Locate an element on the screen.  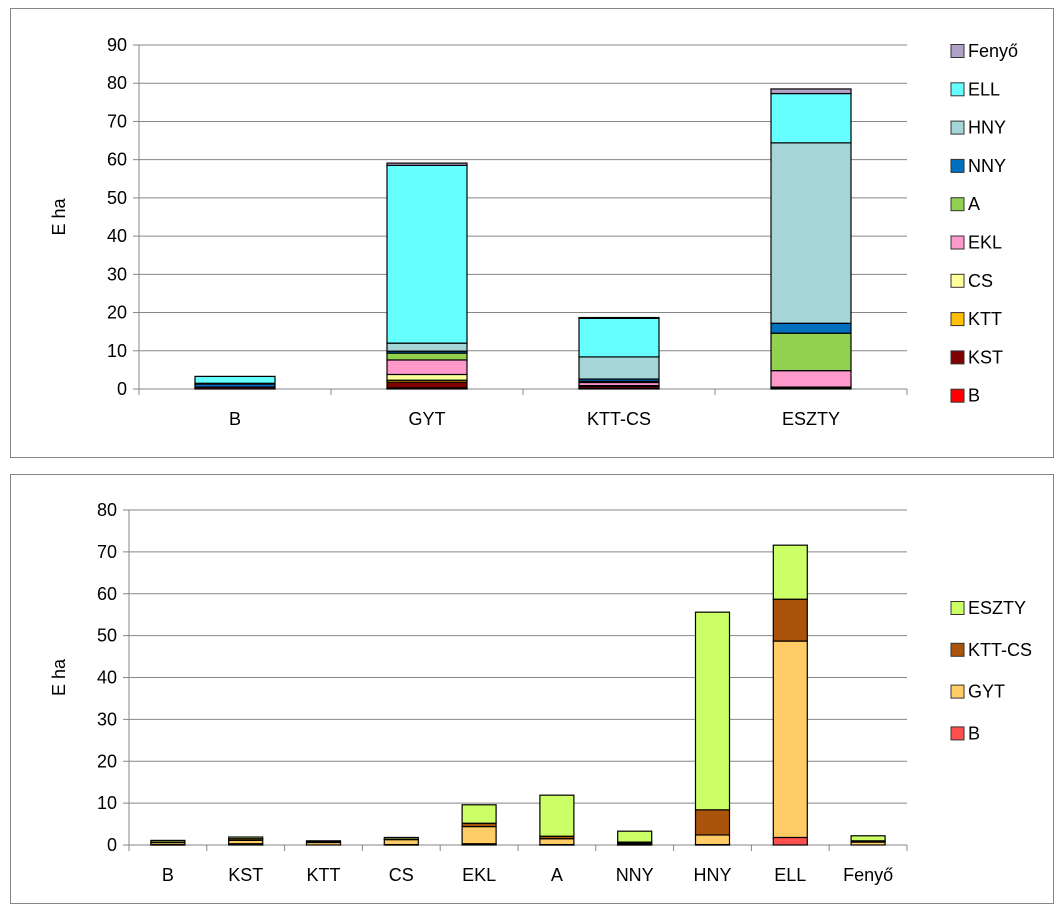
chart2-bar-a-eszty is located at coordinates (557, 815).